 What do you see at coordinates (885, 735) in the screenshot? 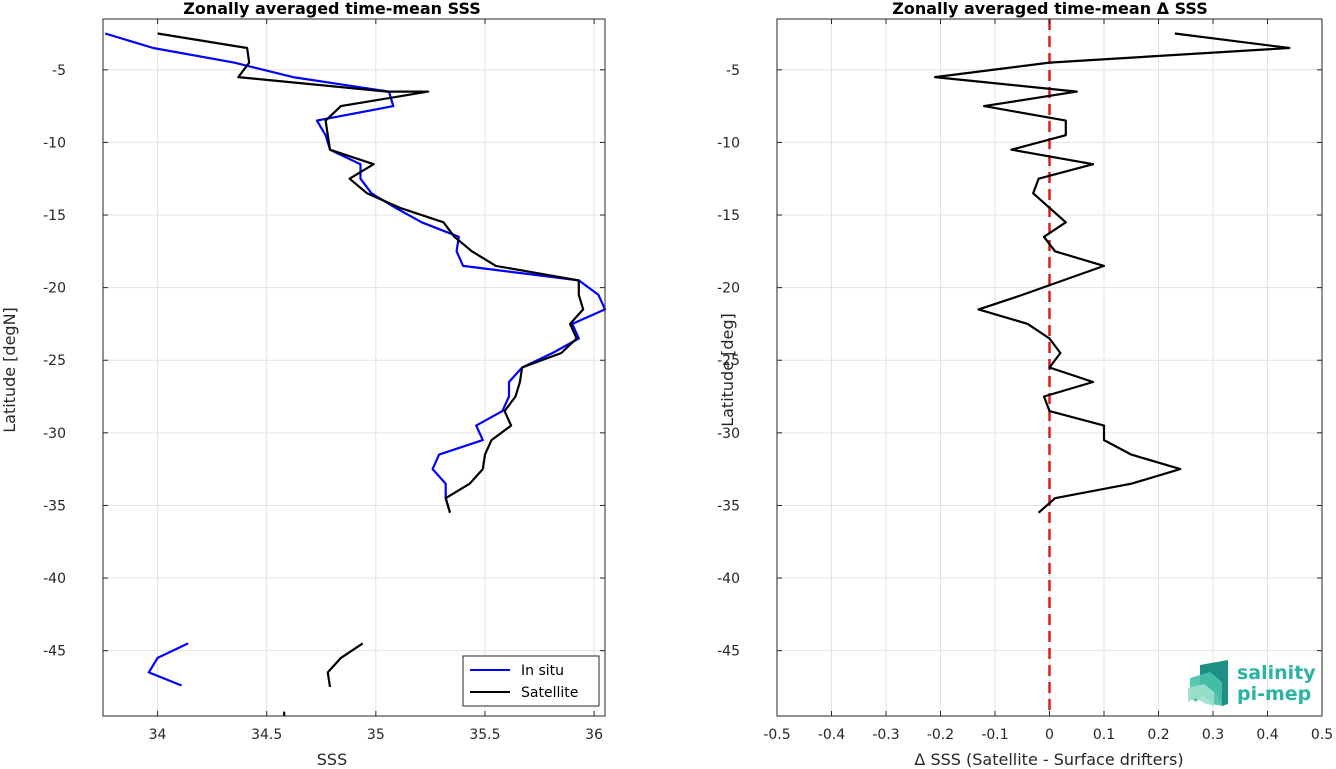
I see `x-tick-label: -0.3` at bounding box center [885, 735].